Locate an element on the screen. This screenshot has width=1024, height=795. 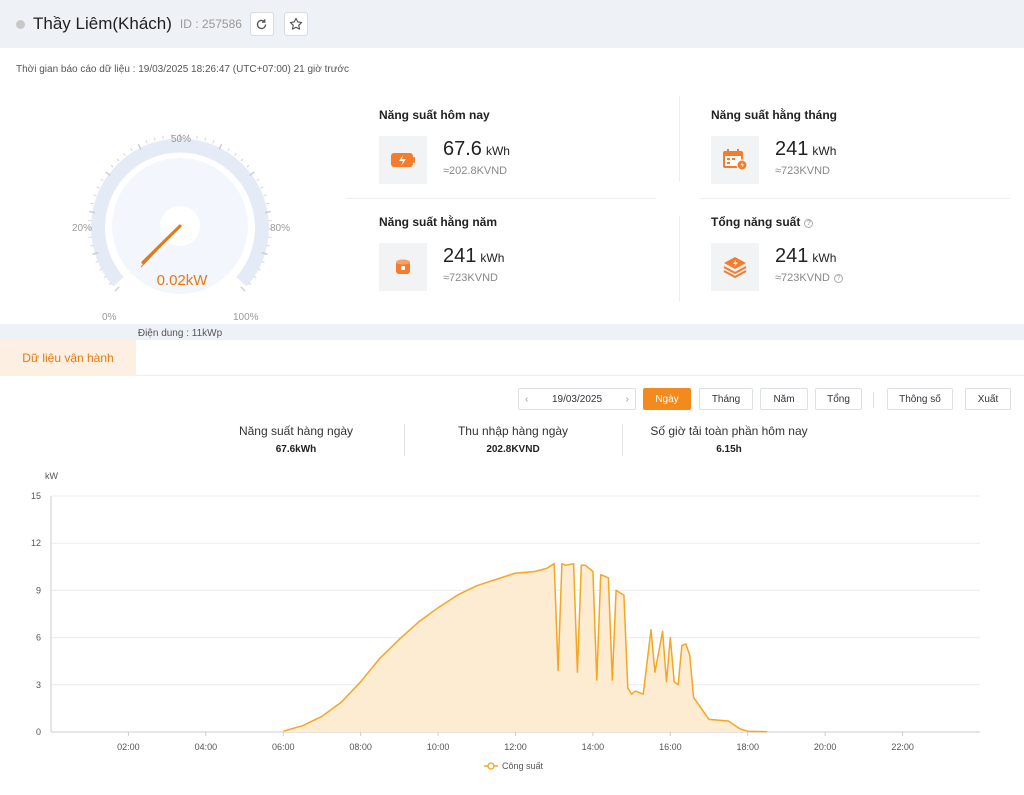
date-picker: ‹ 19/03/2025 › is located at coordinates (577, 399).